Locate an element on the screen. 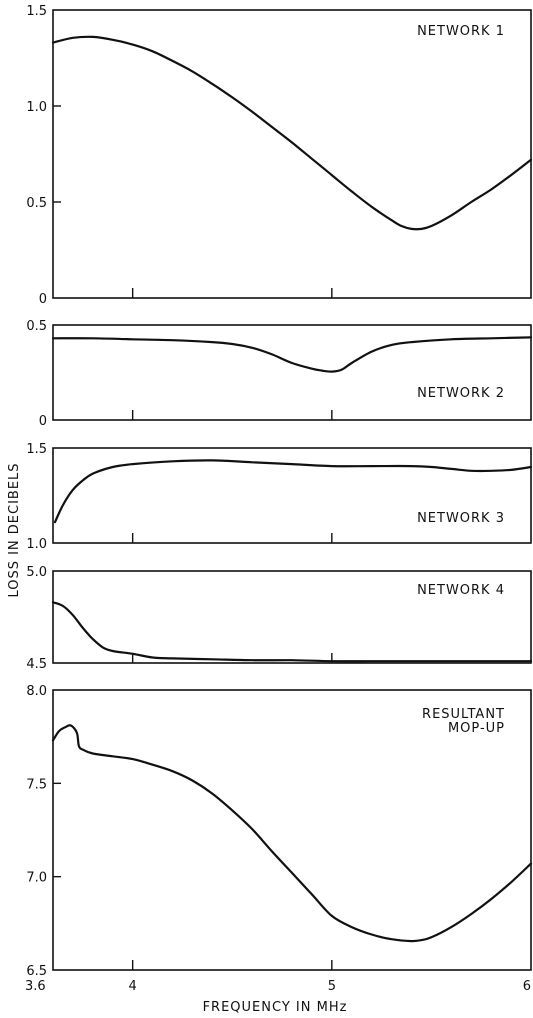 This screenshot has width=533, height=1018. panel-3: 1.0 1.5 NETWORK 3 is located at coordinates (279, 497).